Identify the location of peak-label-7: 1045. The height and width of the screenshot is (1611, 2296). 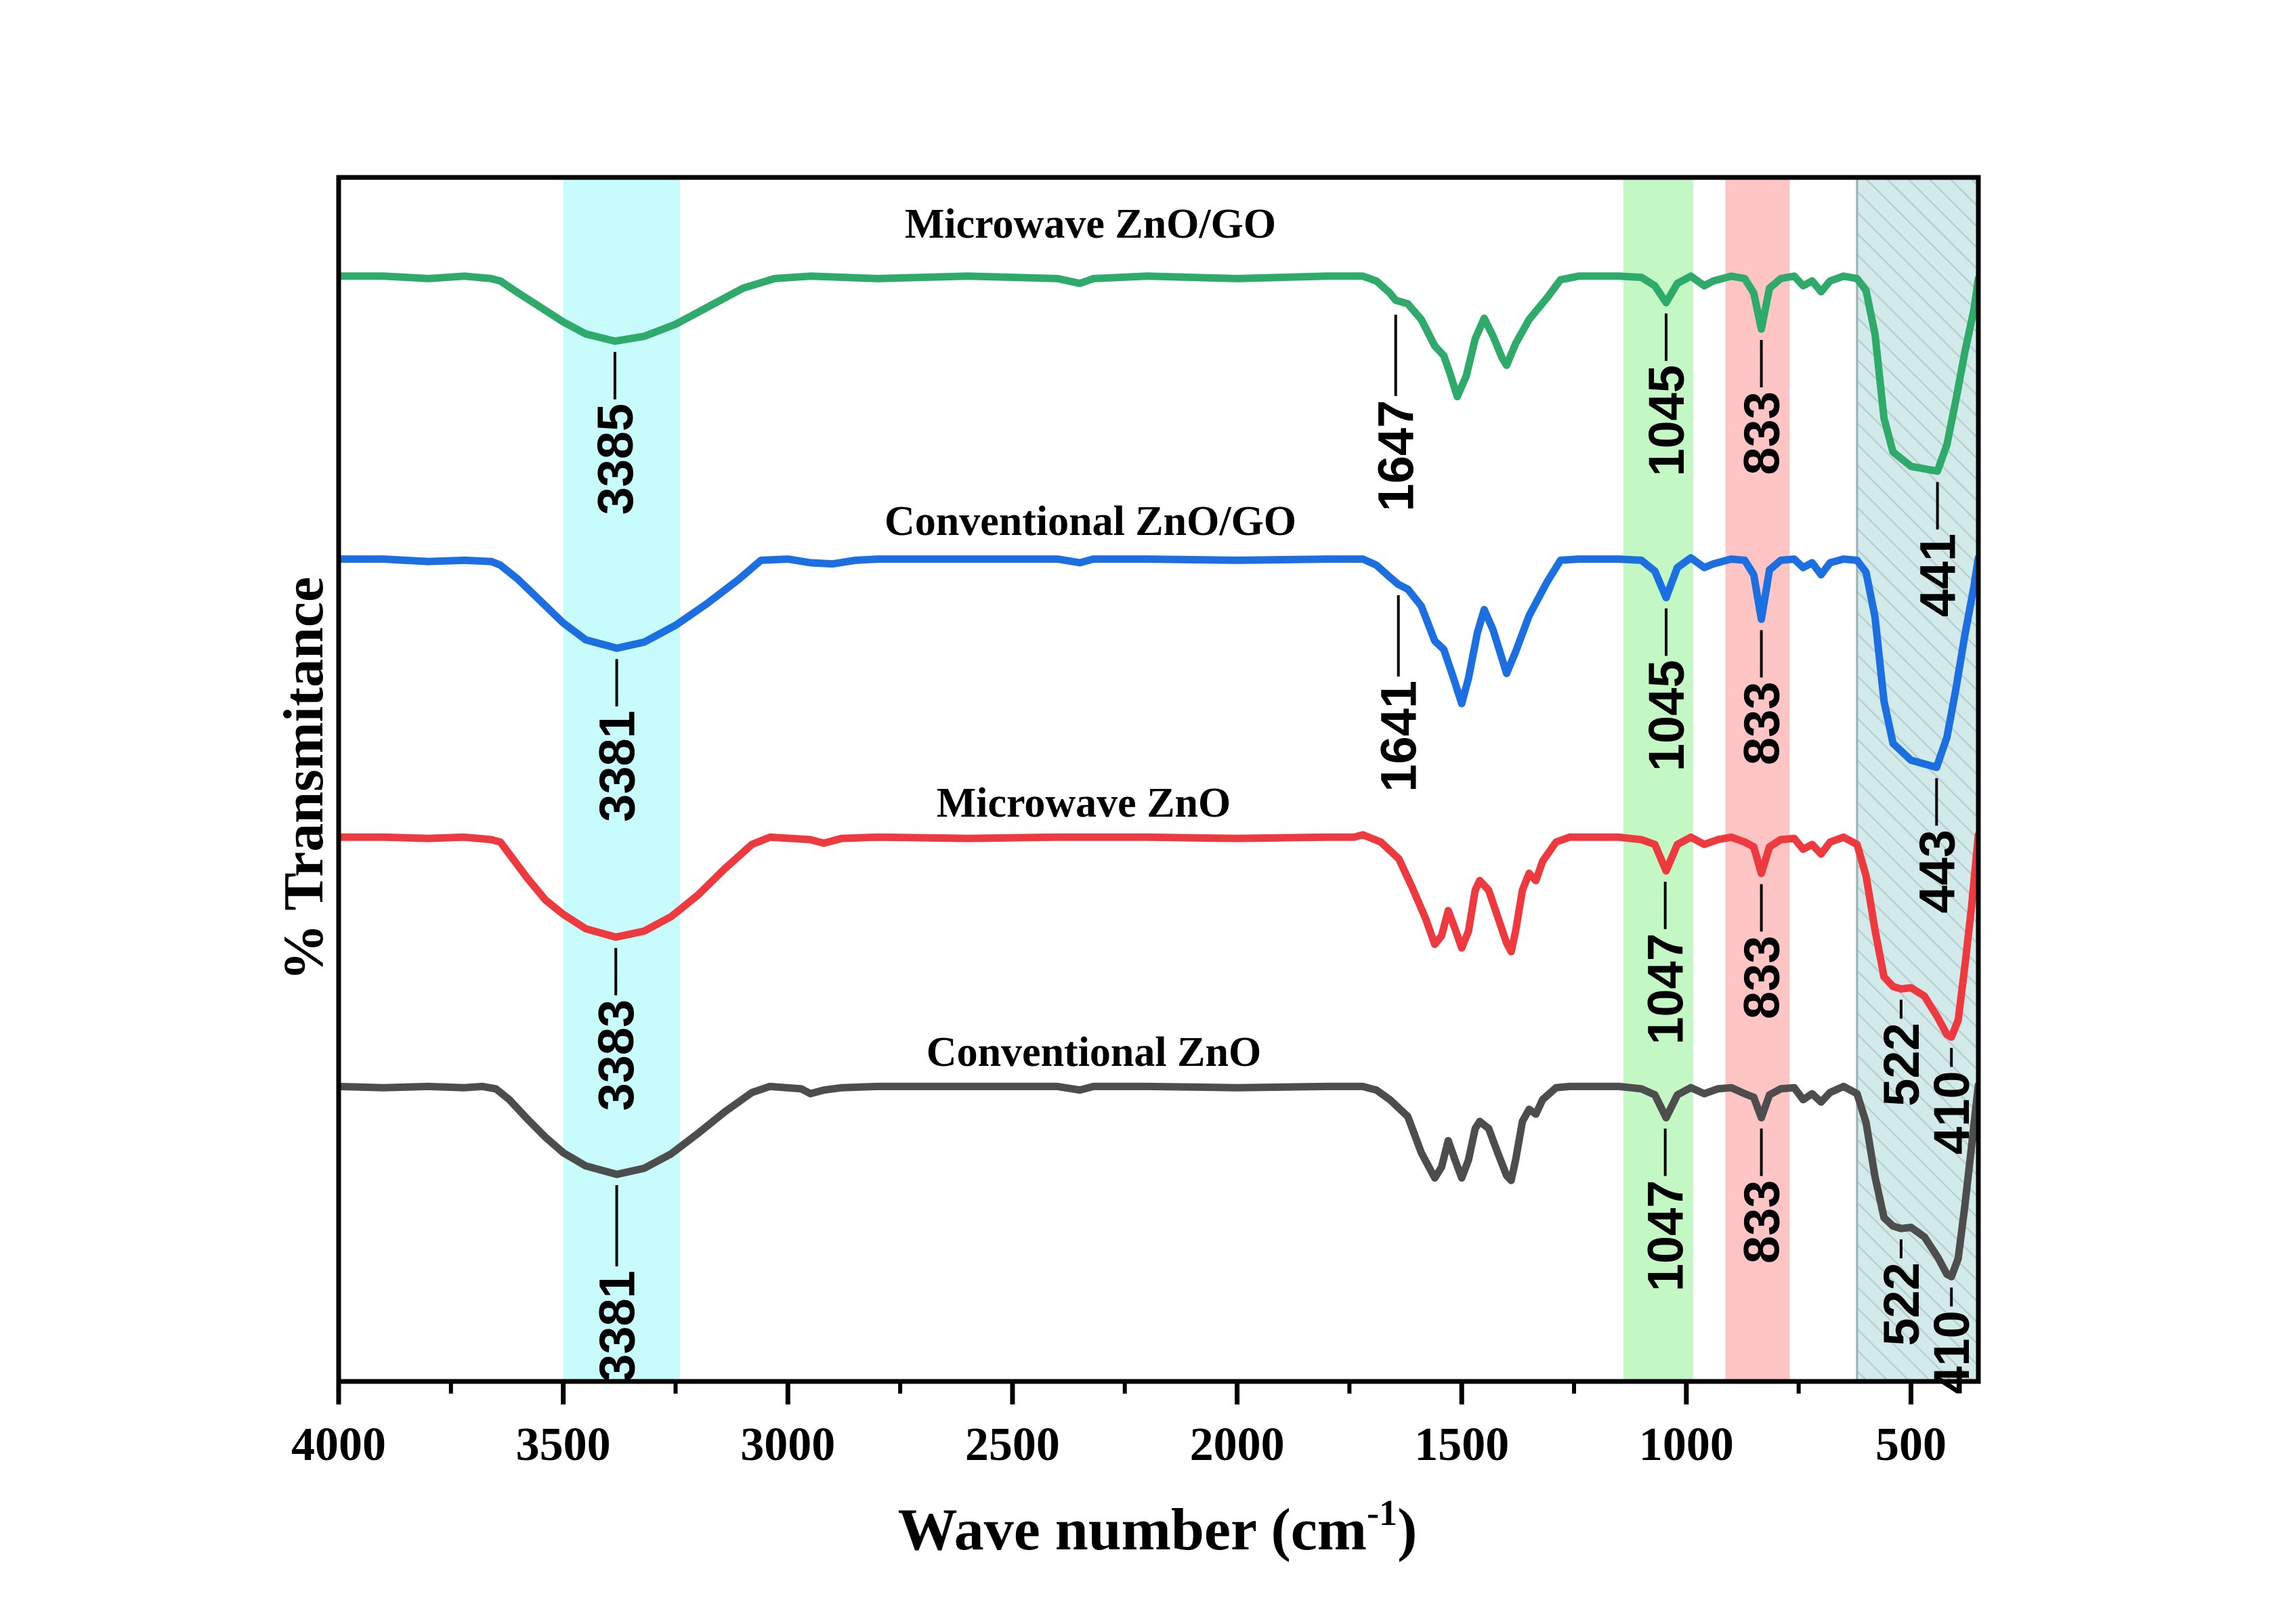
(1666, 690).